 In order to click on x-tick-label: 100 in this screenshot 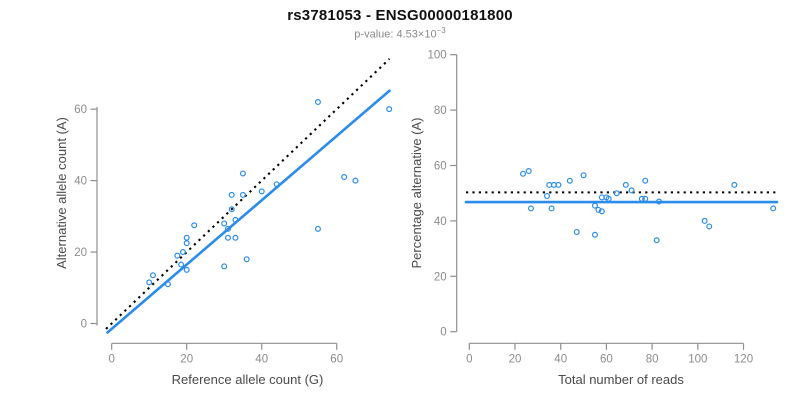, I will do `click(697, 359)`.